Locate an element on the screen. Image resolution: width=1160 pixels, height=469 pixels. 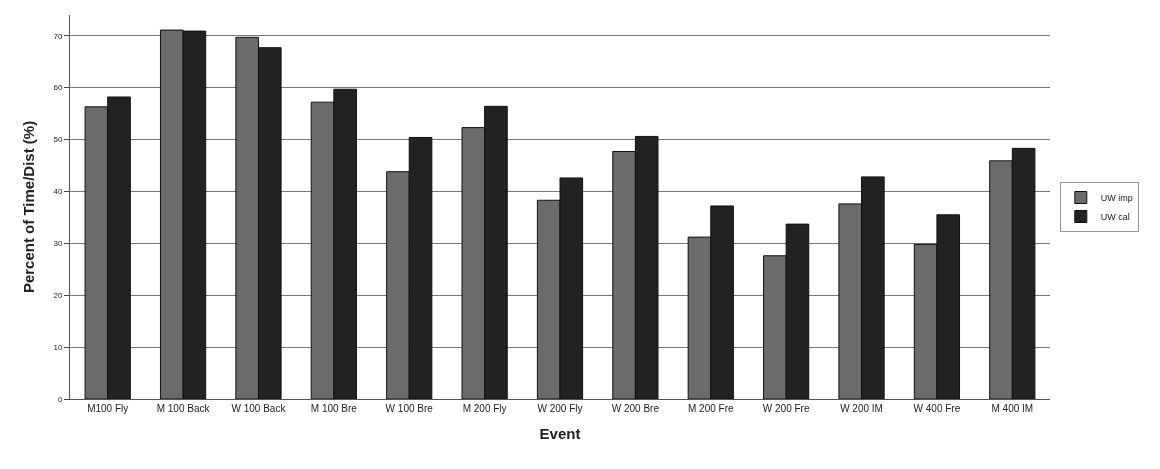
x-tick-label: M100 Fly is located at coordinates (108, 408).